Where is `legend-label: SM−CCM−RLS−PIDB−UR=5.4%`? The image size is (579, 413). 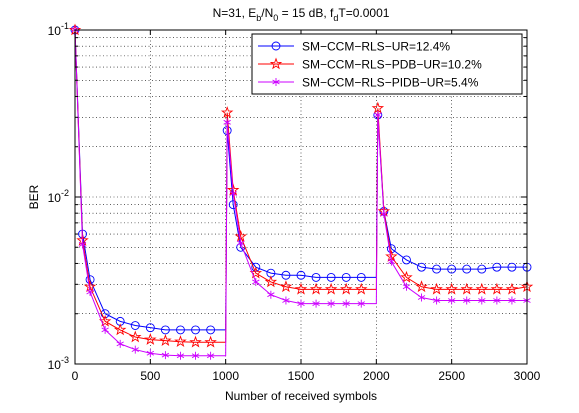 legend-label: SM−CCM−RLS−PIDB−UR=5.4% is located at coordinates (390, 83).